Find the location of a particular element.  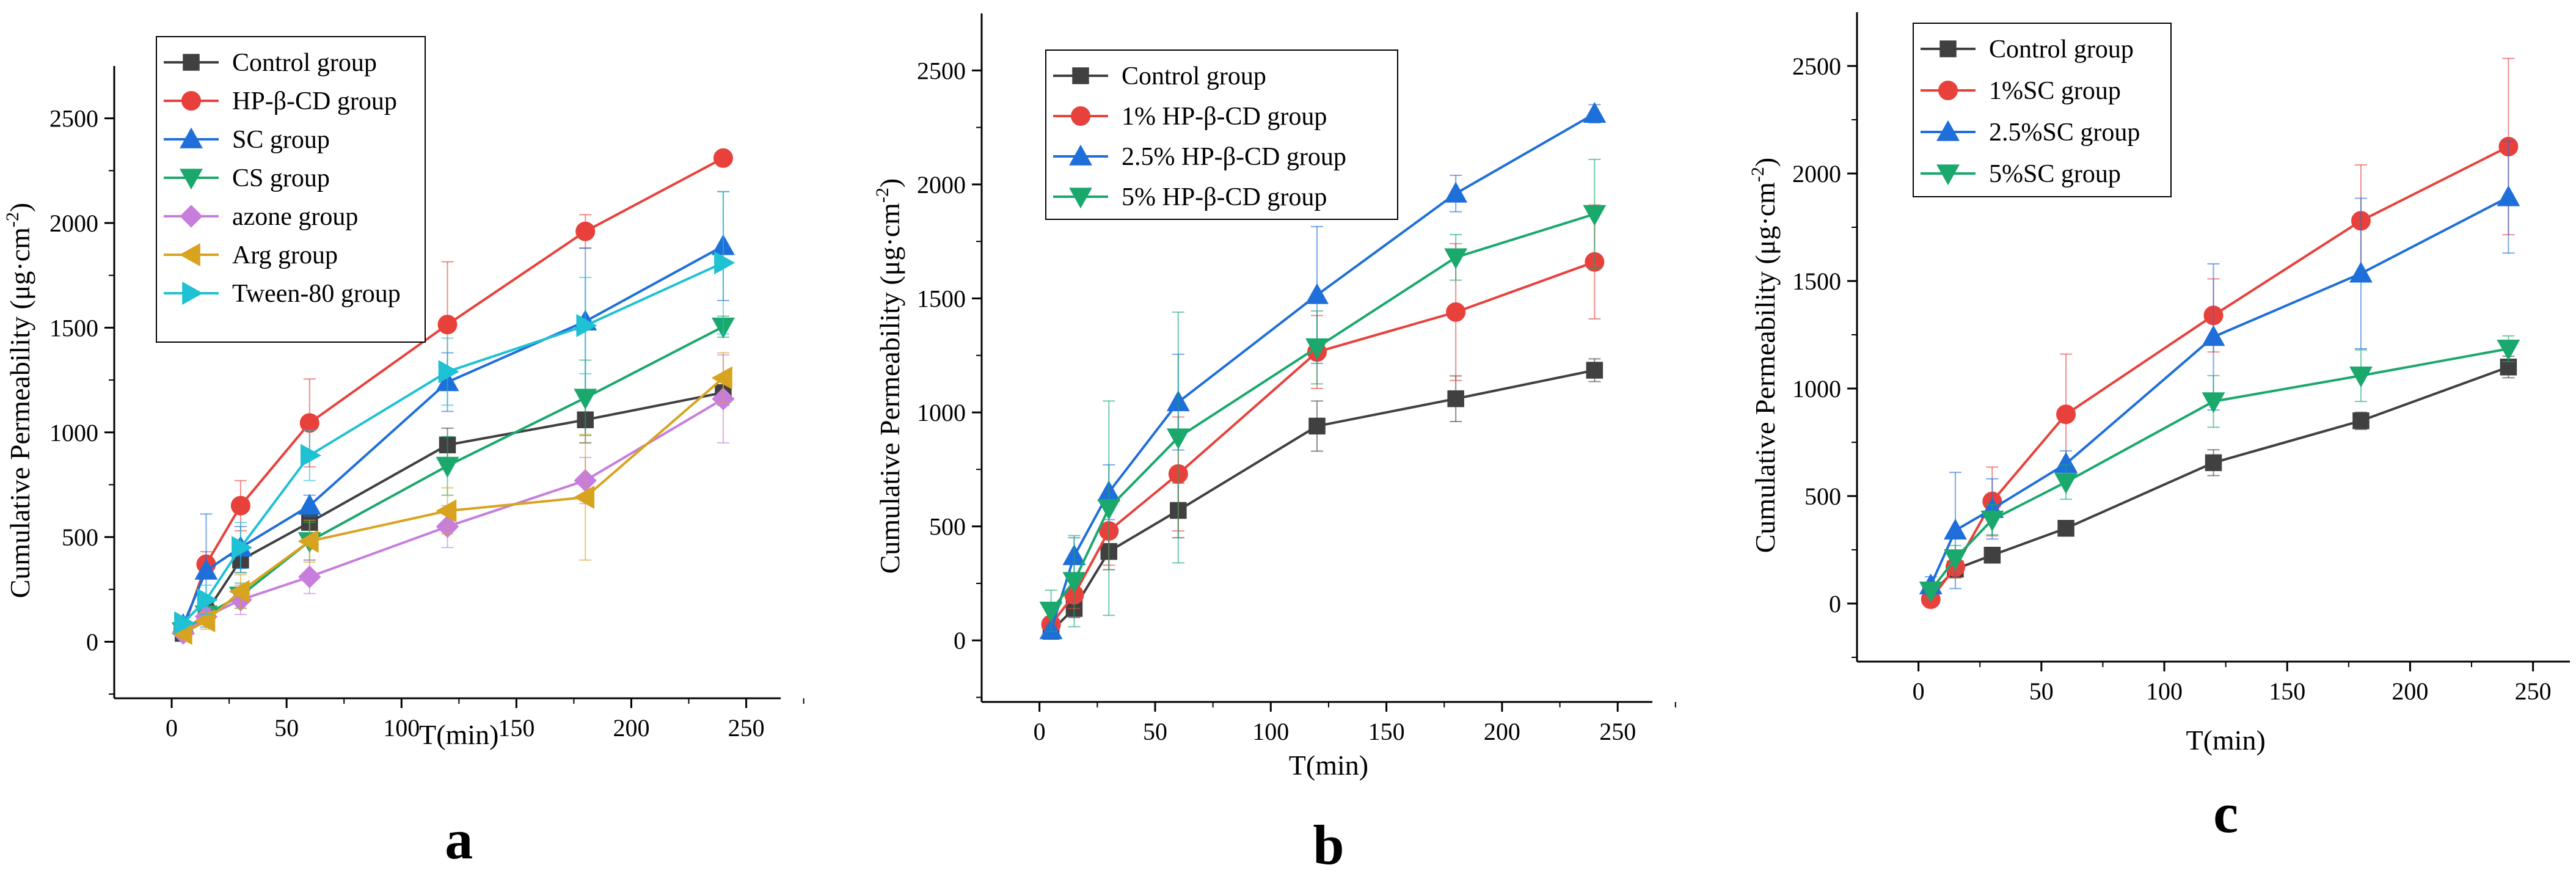

series-5-hp-cd-group is located at coordinates (1323, 395).